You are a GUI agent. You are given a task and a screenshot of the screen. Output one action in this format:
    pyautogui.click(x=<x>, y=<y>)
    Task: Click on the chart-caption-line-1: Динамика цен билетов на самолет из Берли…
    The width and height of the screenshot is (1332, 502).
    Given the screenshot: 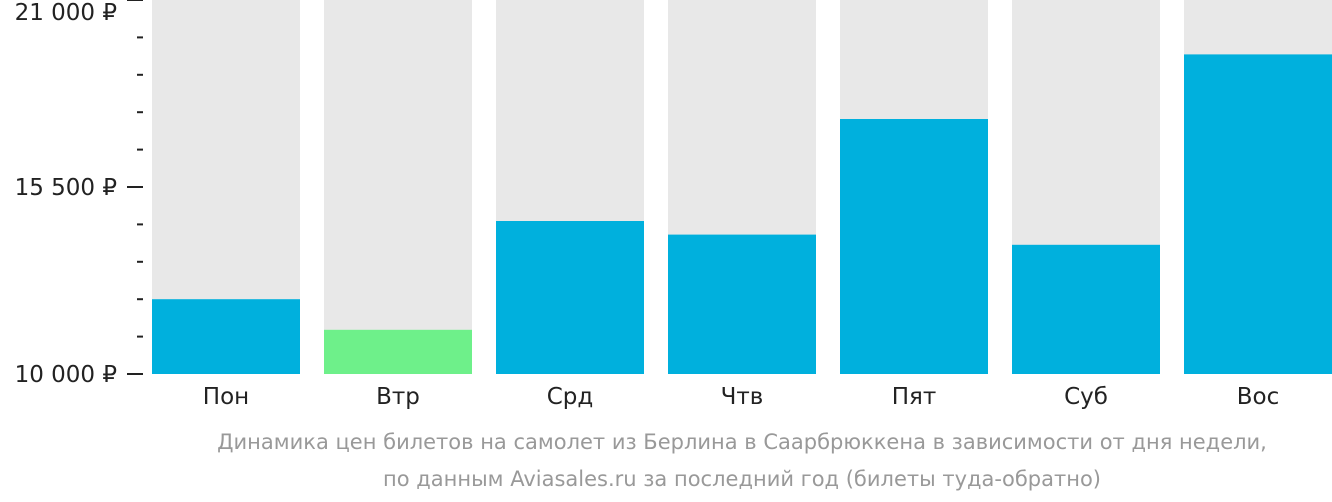 What is the action you would take?
    pyautogui.click(x=742, y=442)
    